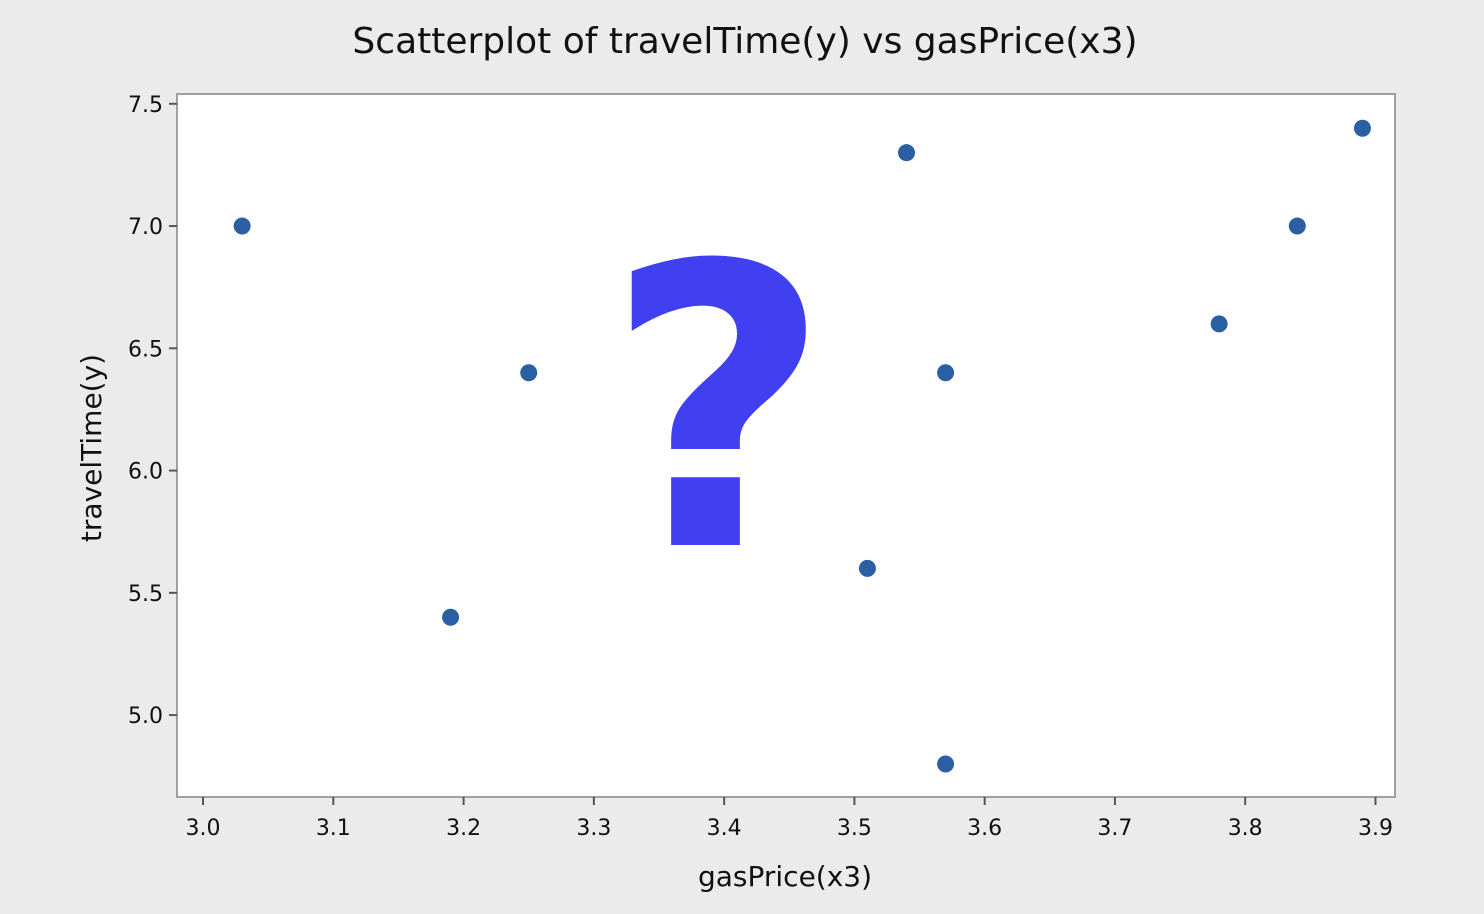  I want to click on y-tick-label: 7.0, so click(145, 227).